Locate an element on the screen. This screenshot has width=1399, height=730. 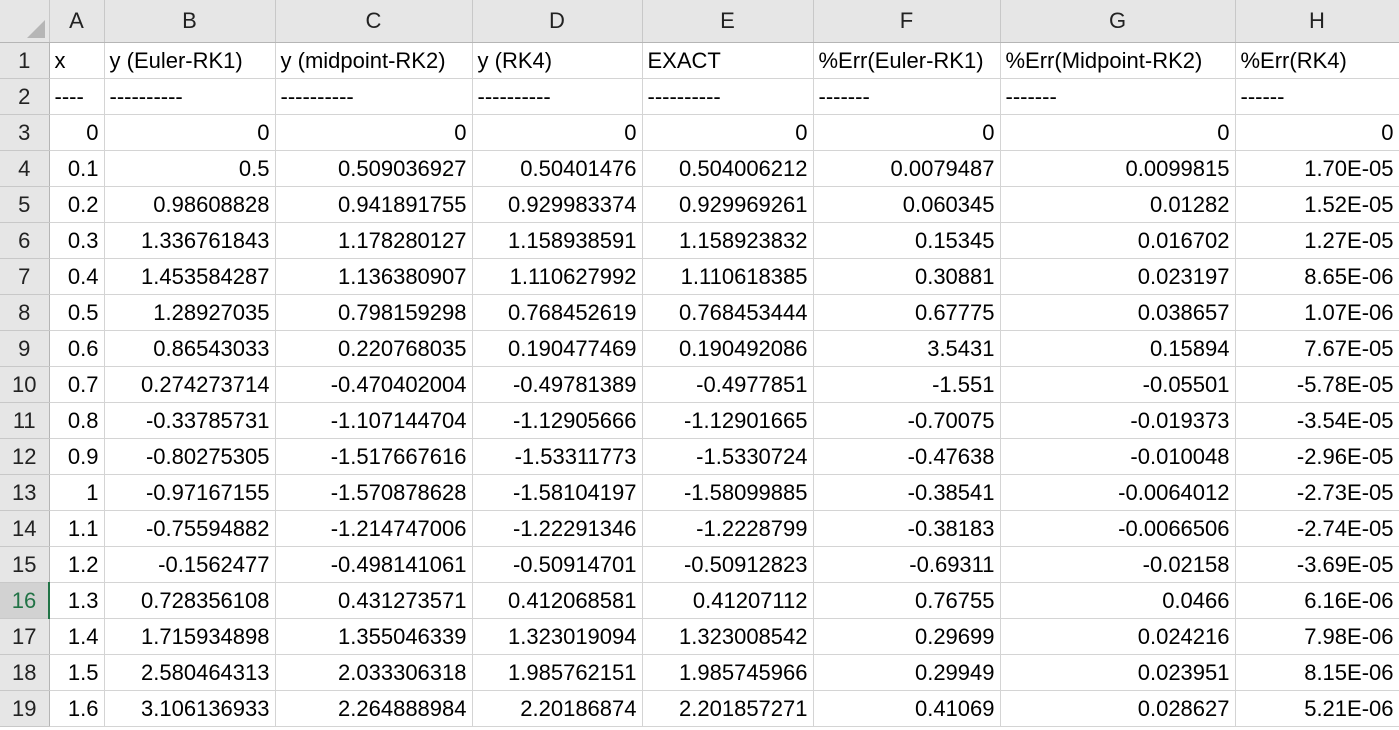
cell-c9: 0.220768035 is located at coordinates (374, 348).